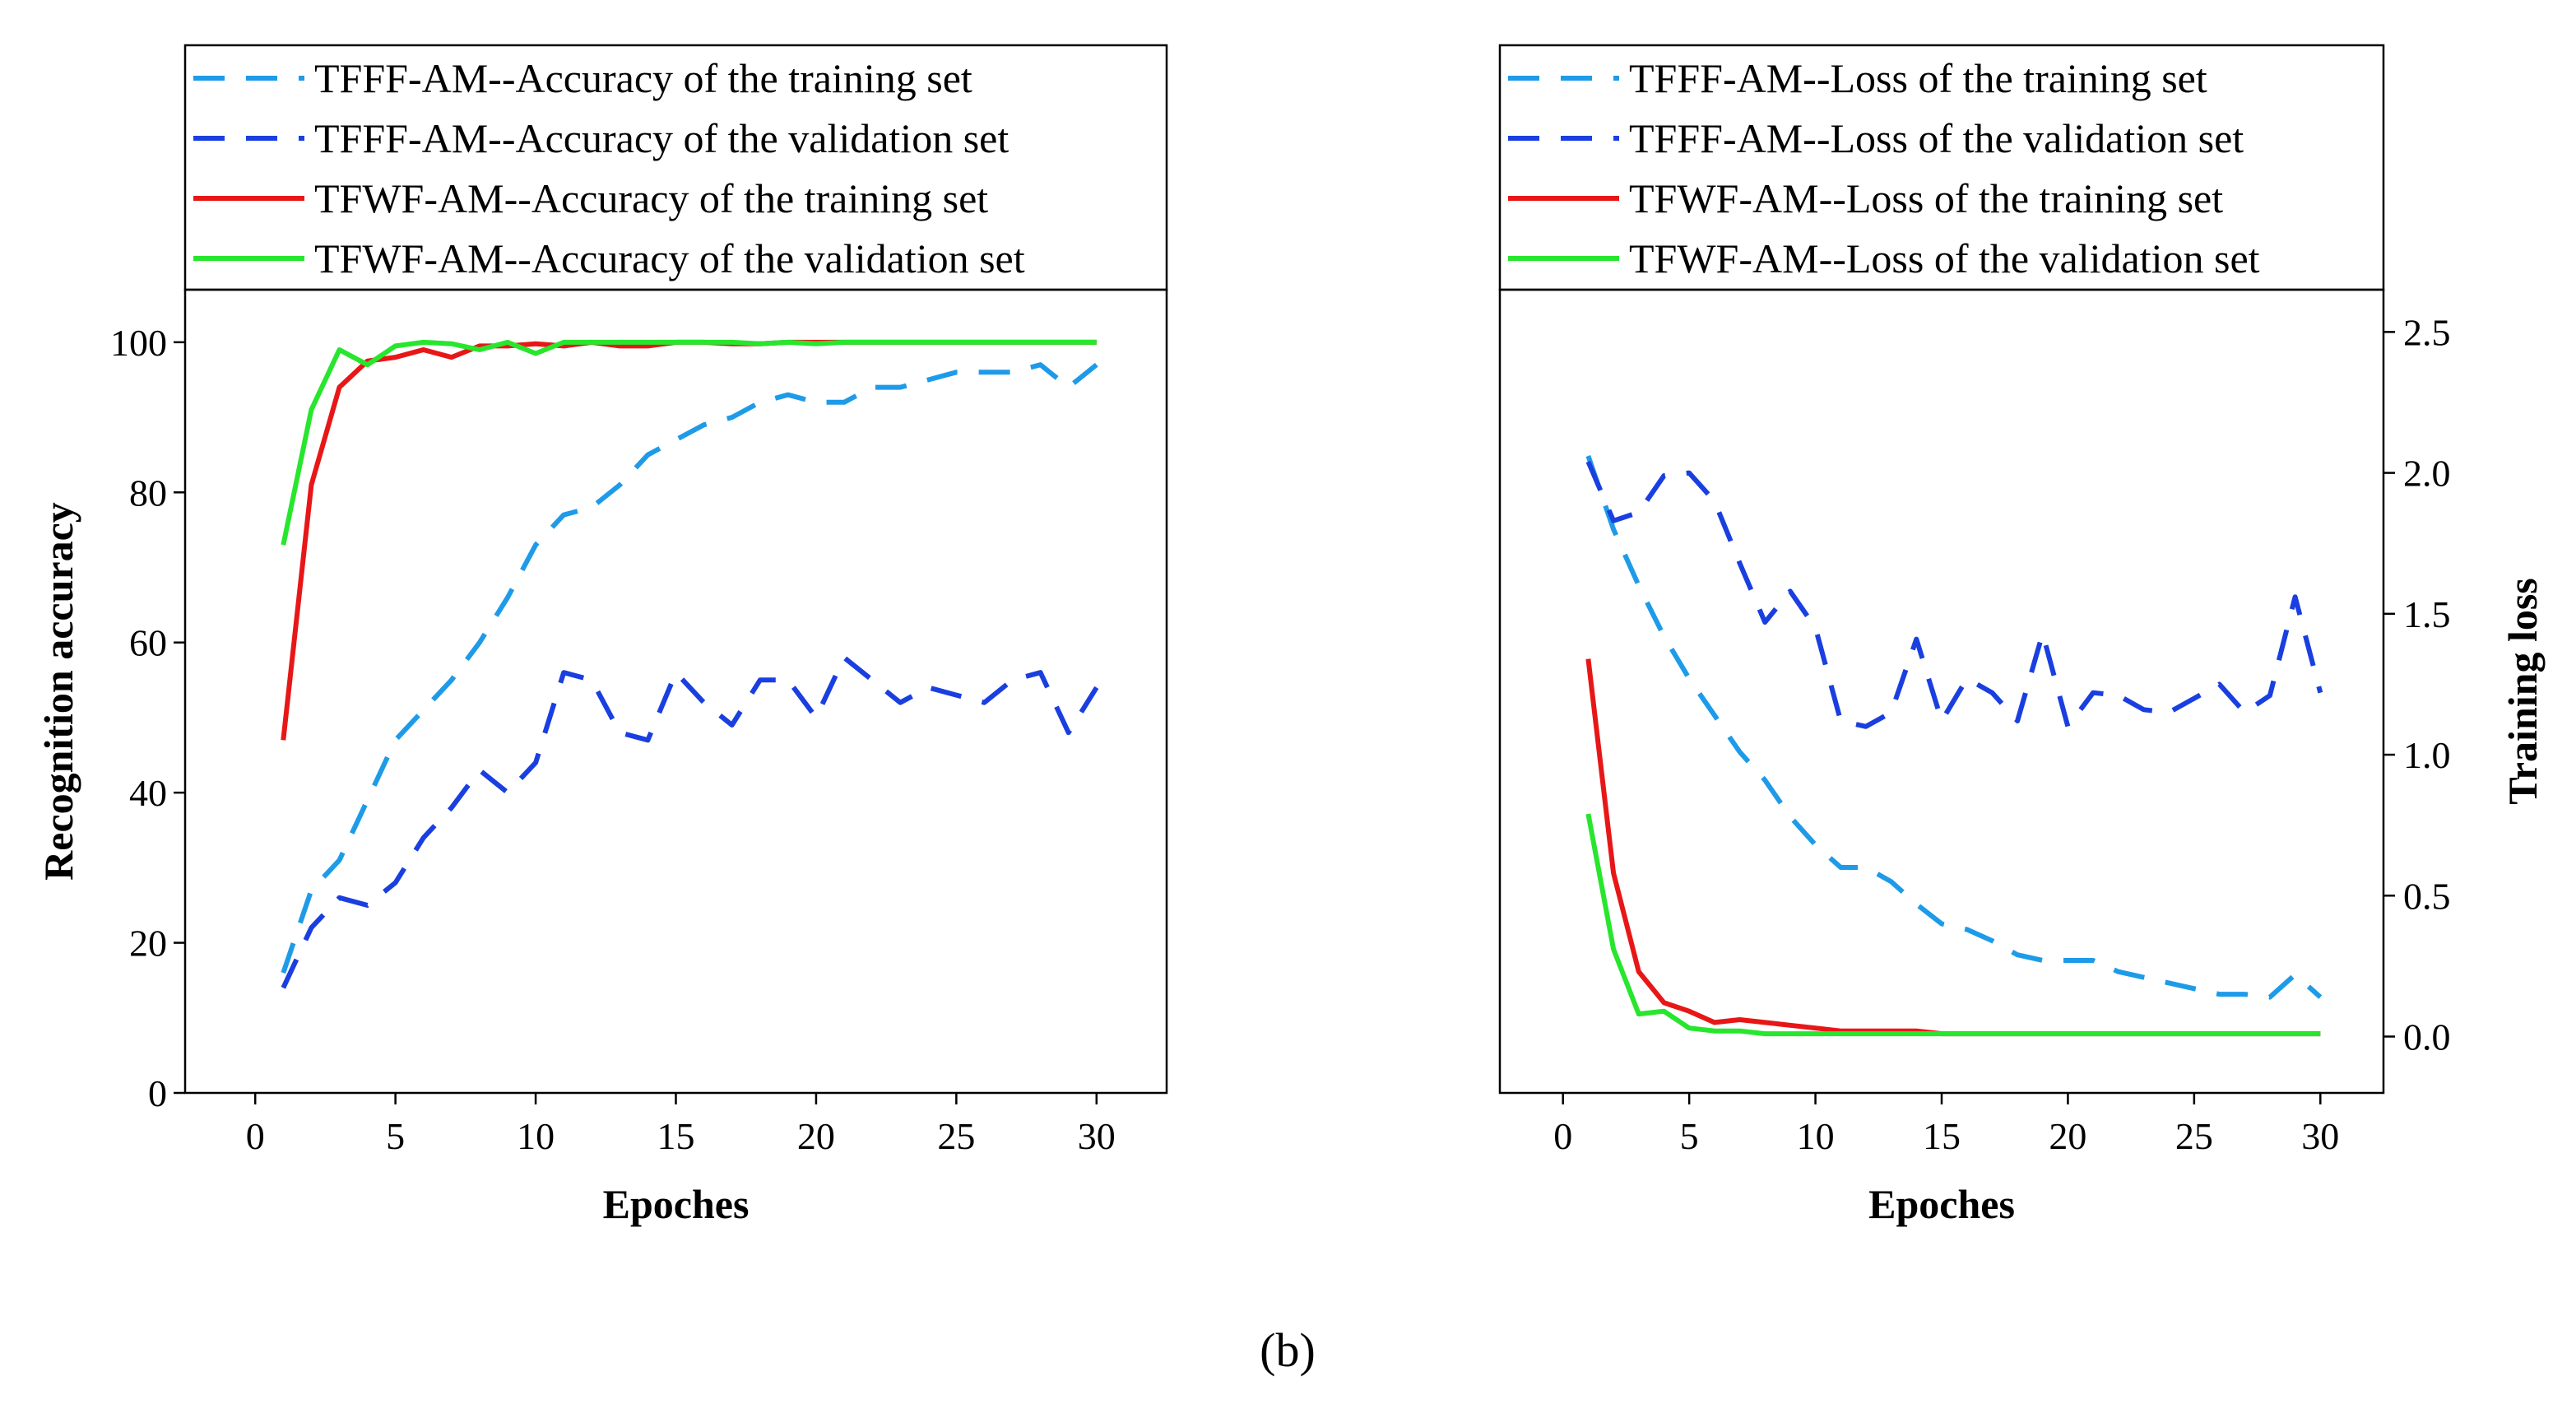 This screenshot has width=2576, height=1404. I want to click on y-tick-label: 100, so click(138, 343).